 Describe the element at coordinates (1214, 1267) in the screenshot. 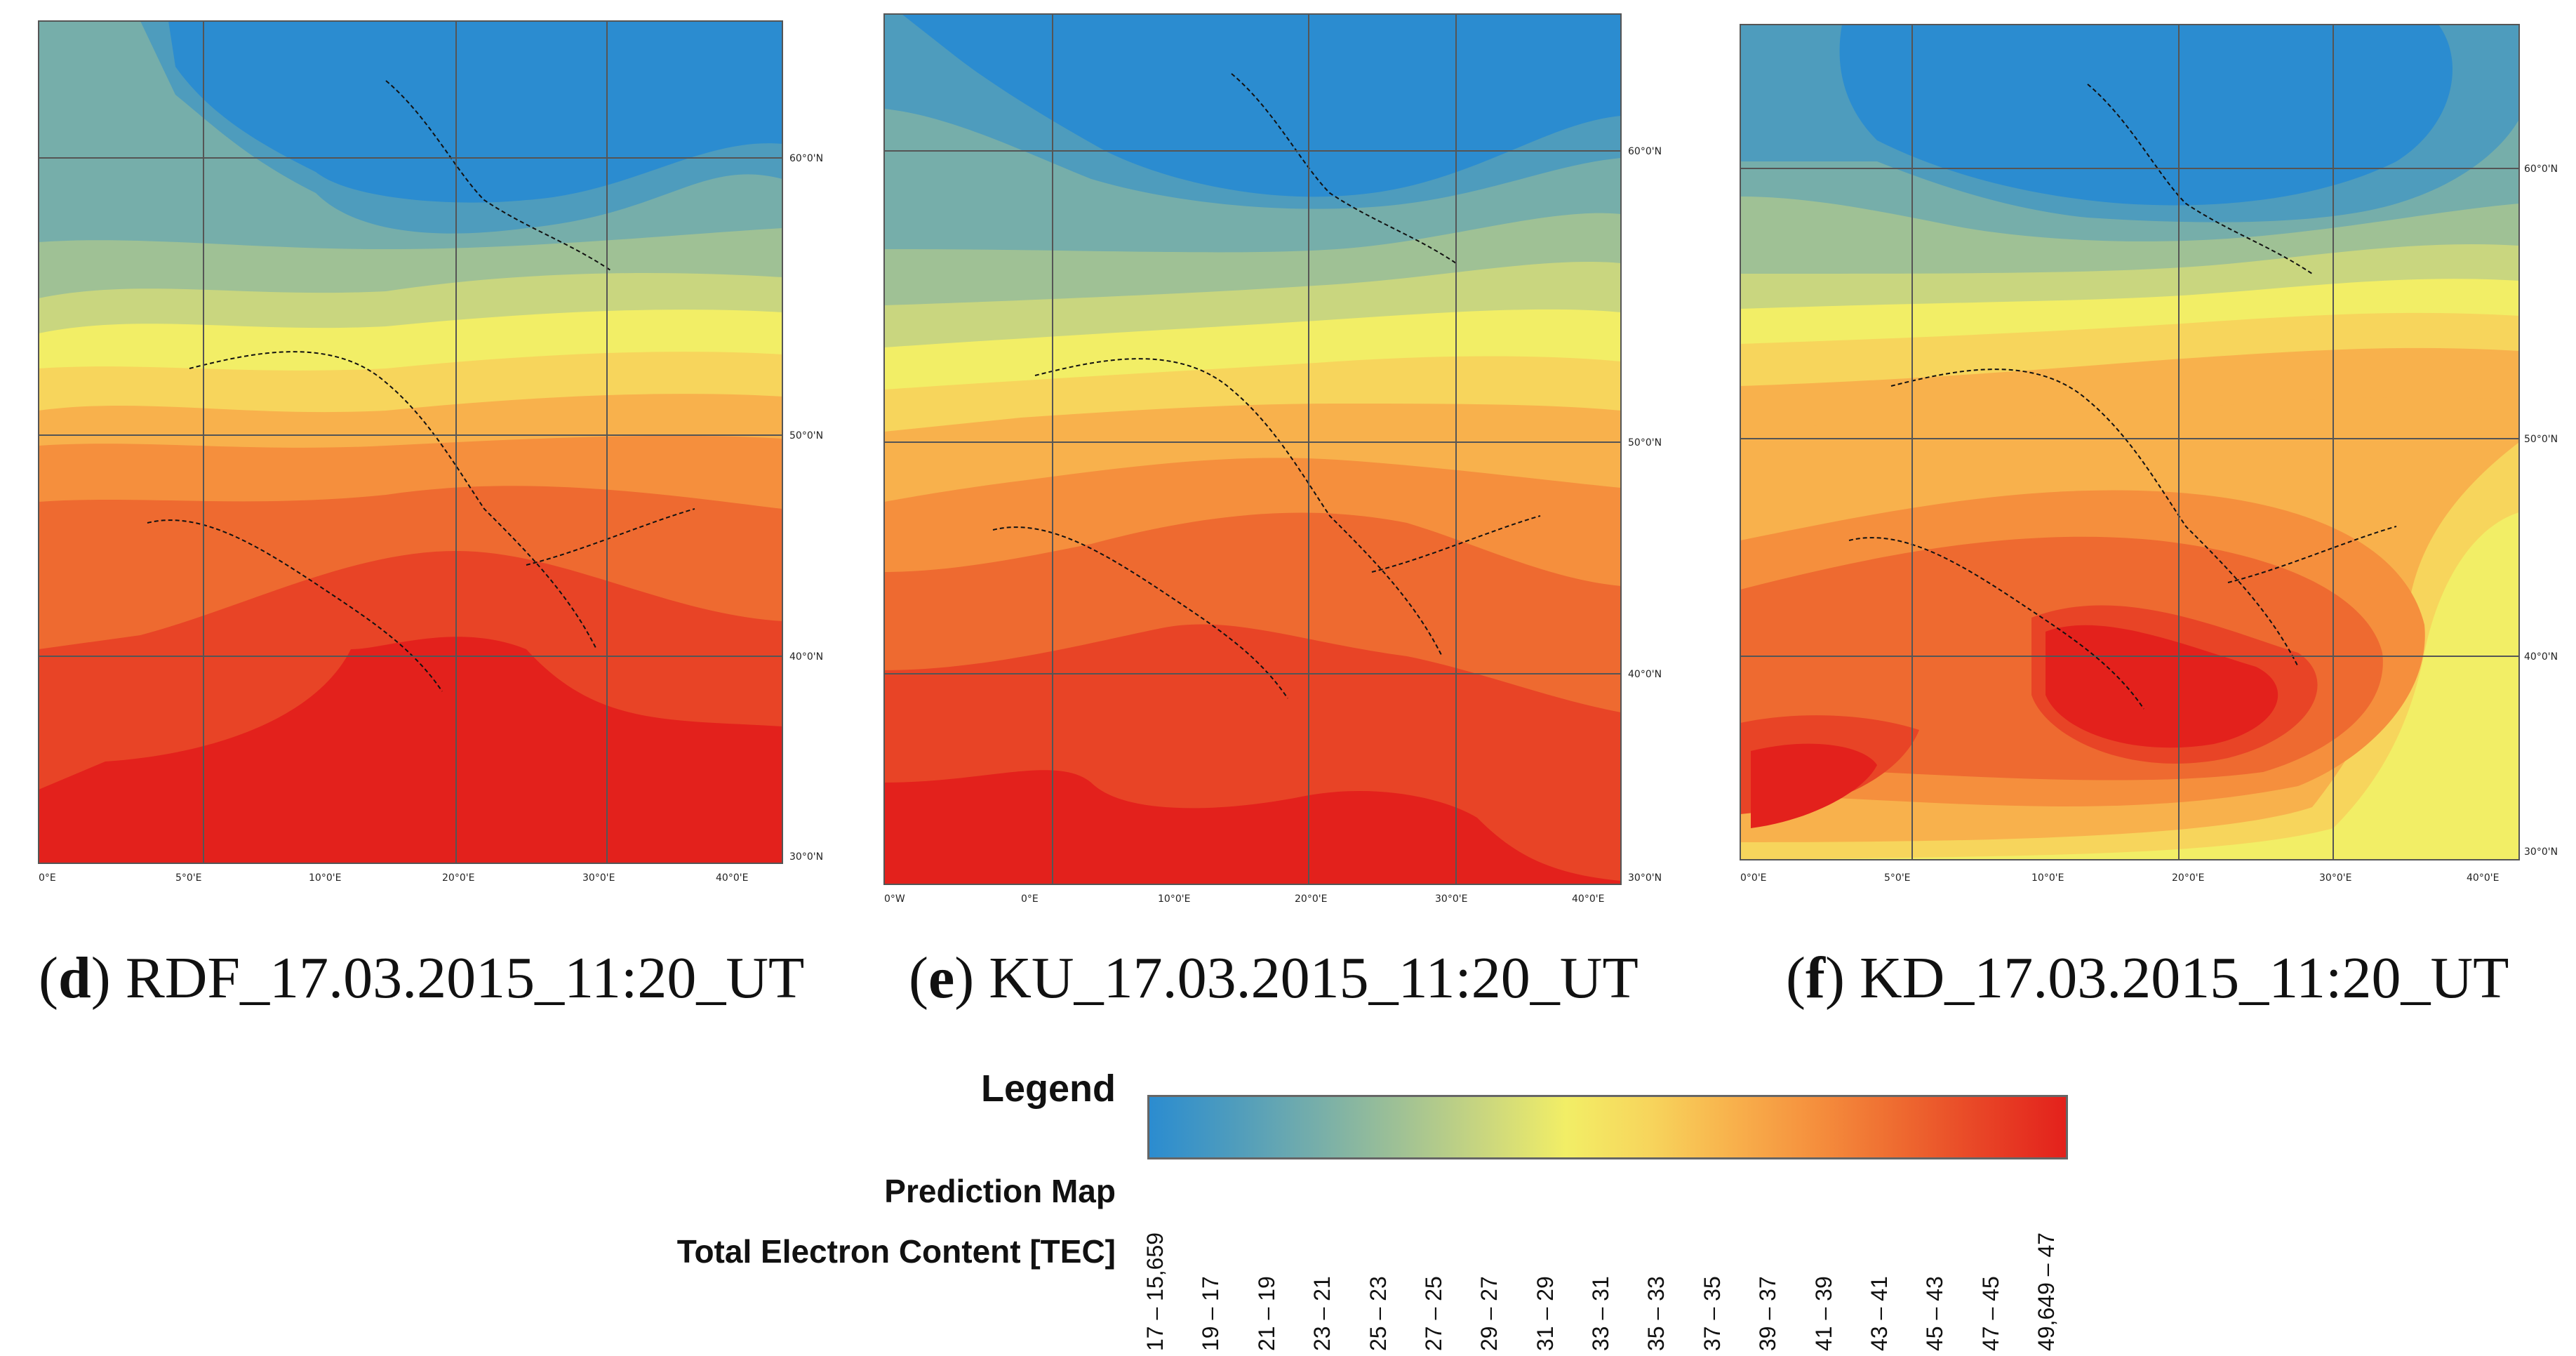

I see `legend-class-label: 19 – 17` at that location.